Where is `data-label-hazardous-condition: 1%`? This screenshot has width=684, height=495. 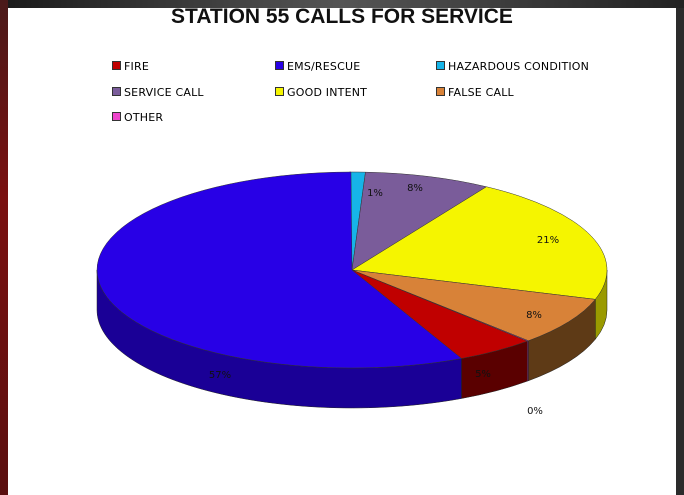
data-label-hazardous-condition: 1% is located at coordinates (375, 193).